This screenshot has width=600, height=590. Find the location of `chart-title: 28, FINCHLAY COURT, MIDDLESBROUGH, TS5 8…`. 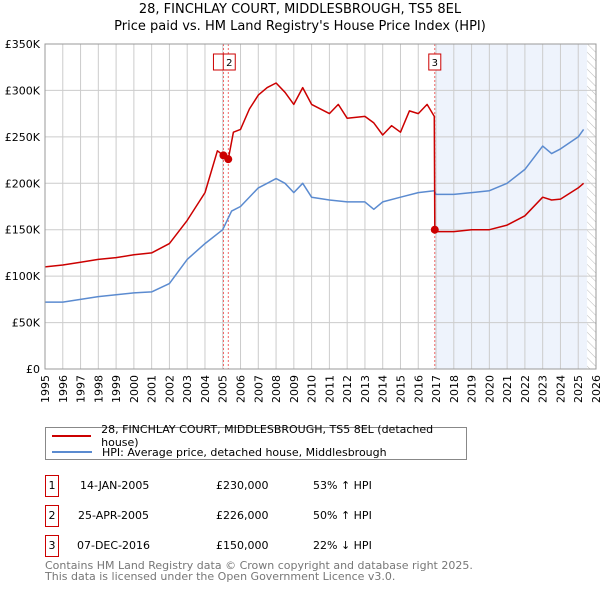

chart-title: 28, FINCHLAY COURT, MIDDLESBROUGH, TS5 8… is located at coordinates (300, 9).